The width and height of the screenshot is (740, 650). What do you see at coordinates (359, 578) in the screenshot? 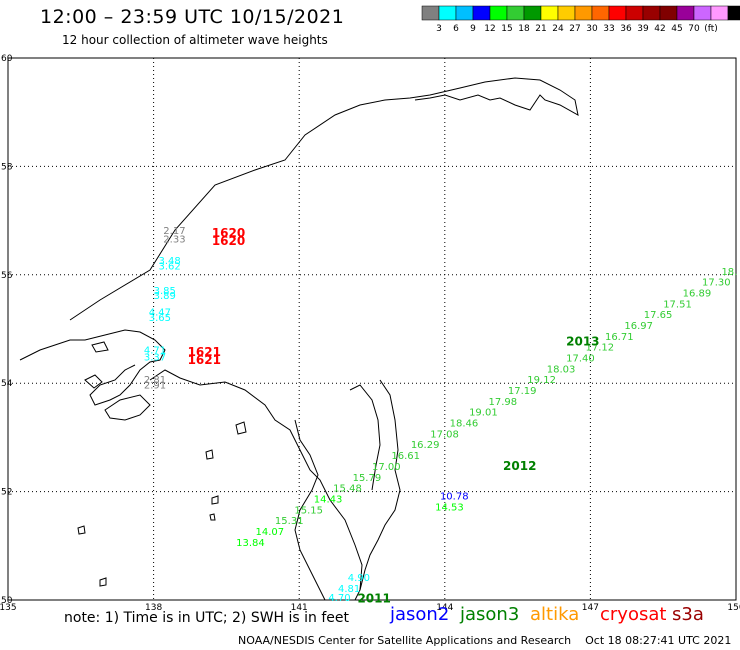
I see `wave-height-label: 4.90` at bounding box center [359, 578].